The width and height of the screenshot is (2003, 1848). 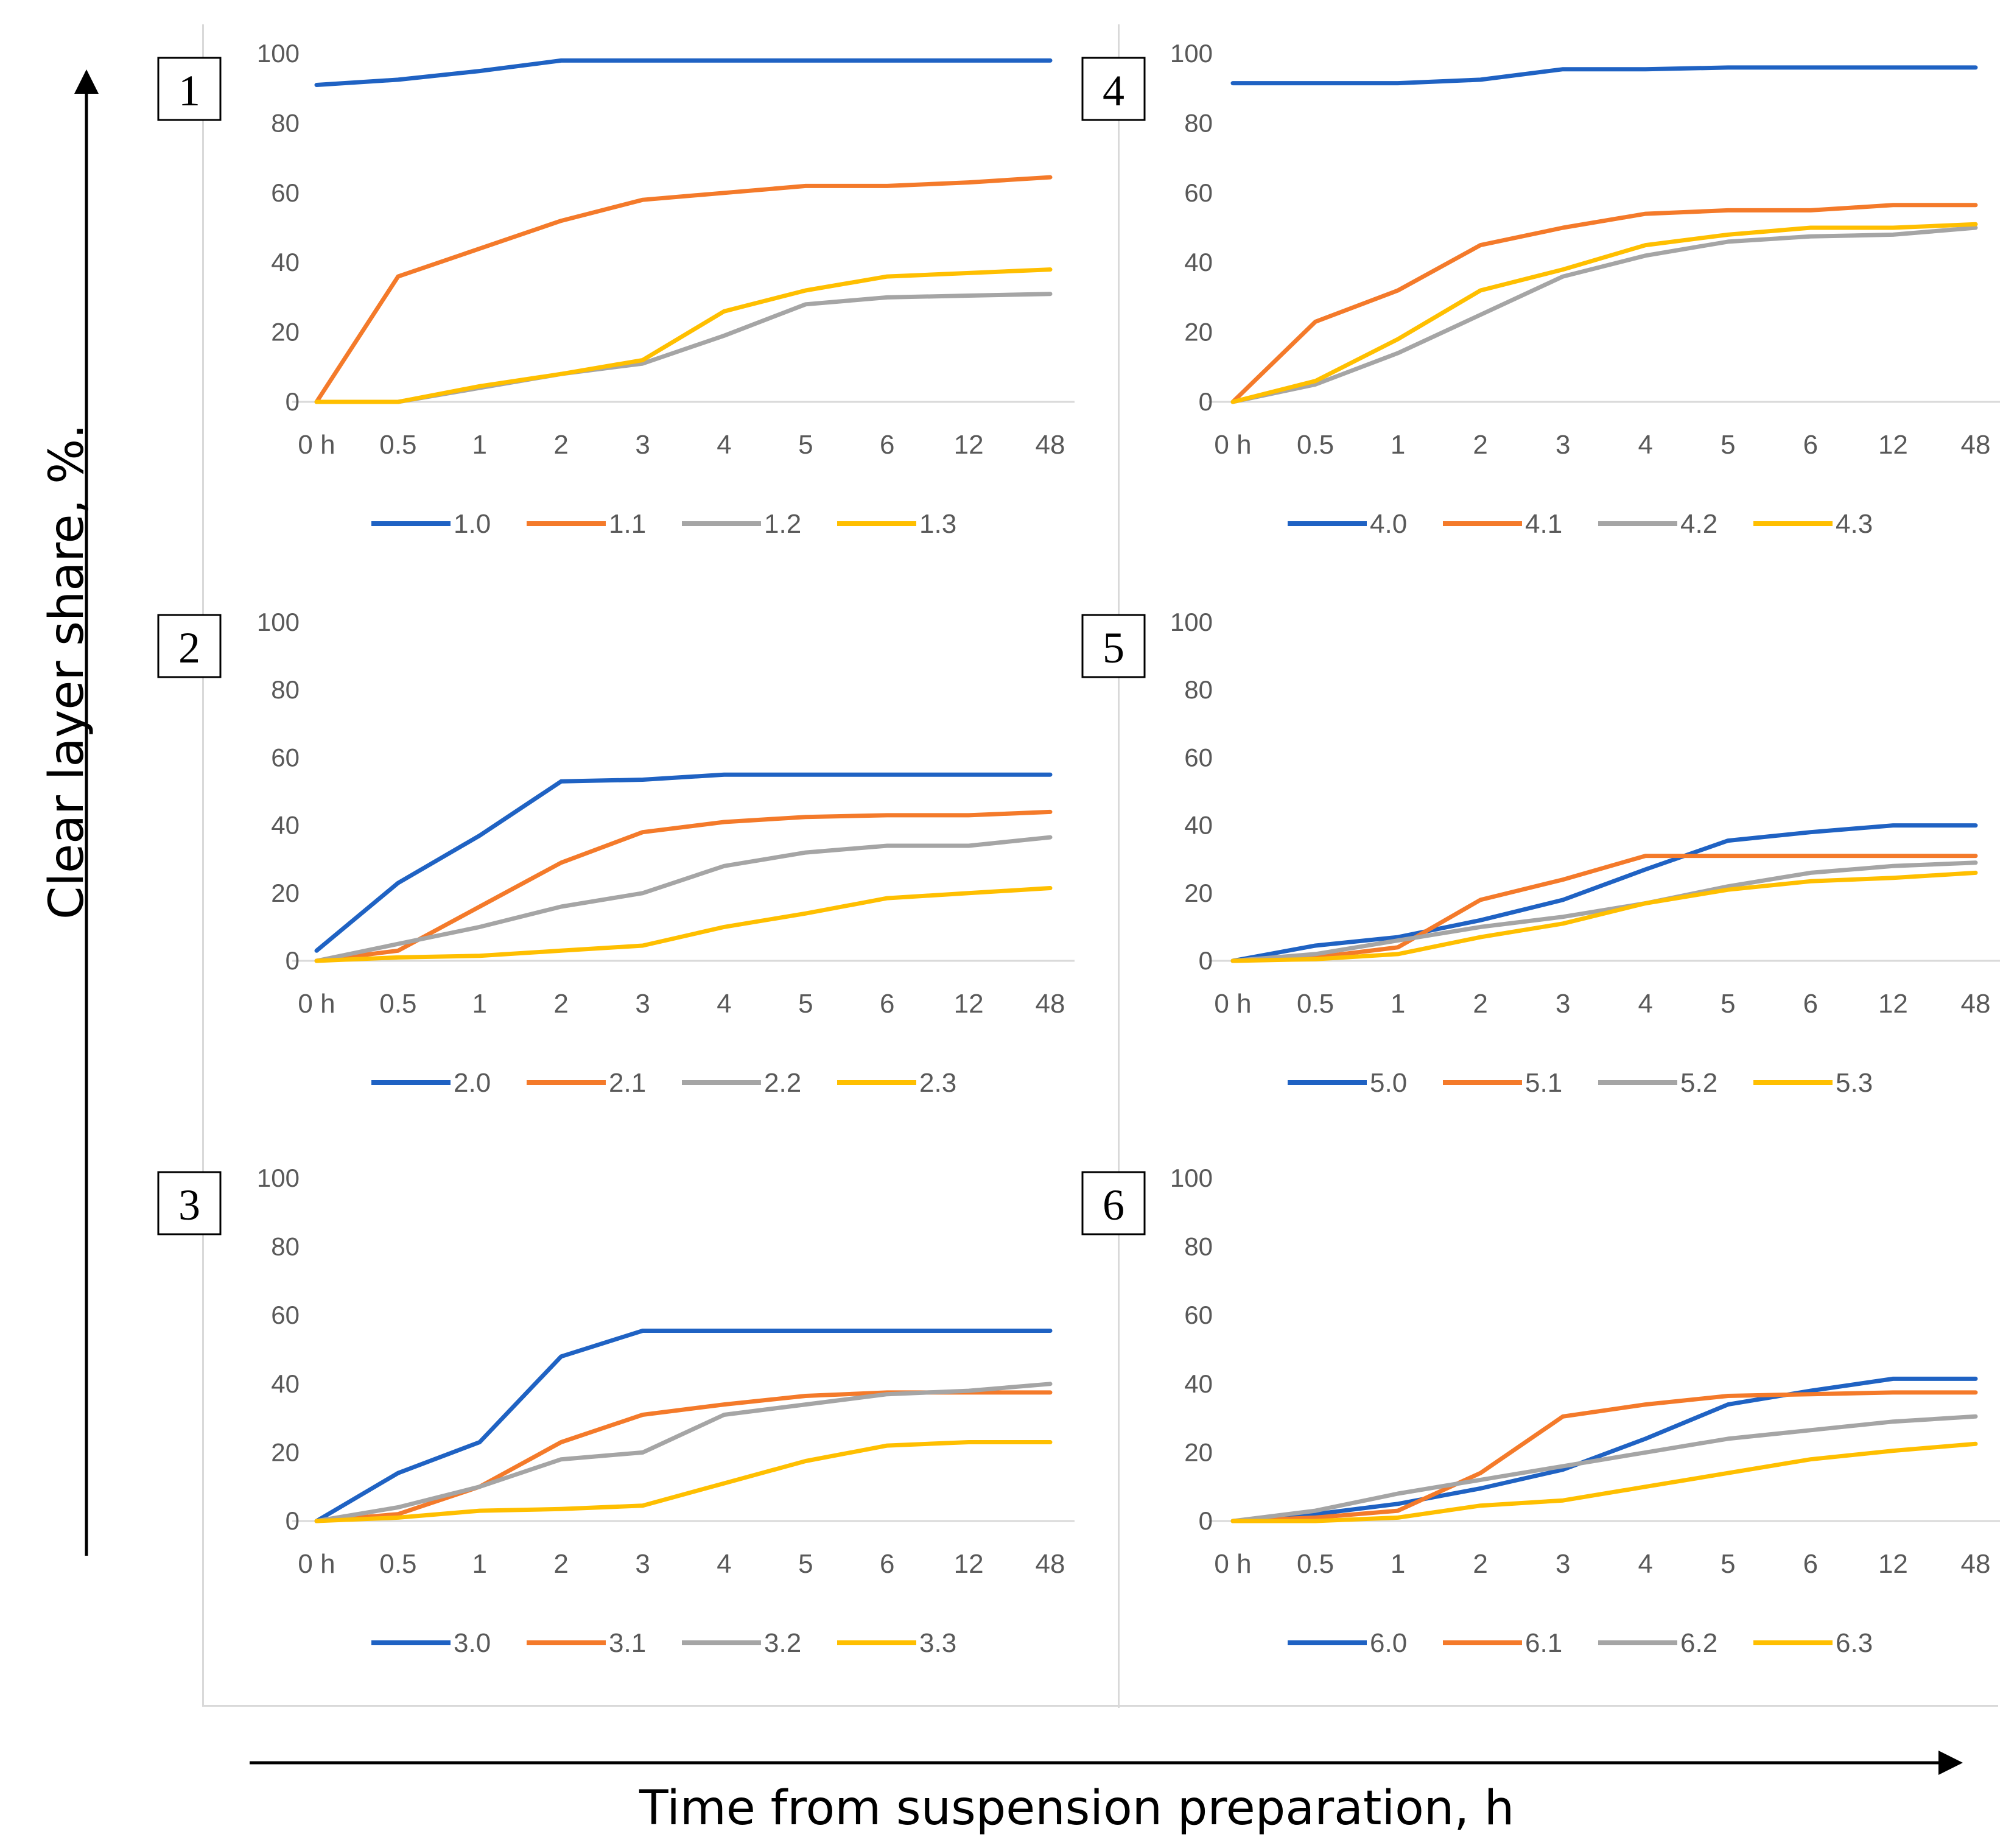 What do you see at coordinates (67, 671) in the screenshot?
I see `y-axis-title: Clear layer share, %.` at bounding box center [67, 671].